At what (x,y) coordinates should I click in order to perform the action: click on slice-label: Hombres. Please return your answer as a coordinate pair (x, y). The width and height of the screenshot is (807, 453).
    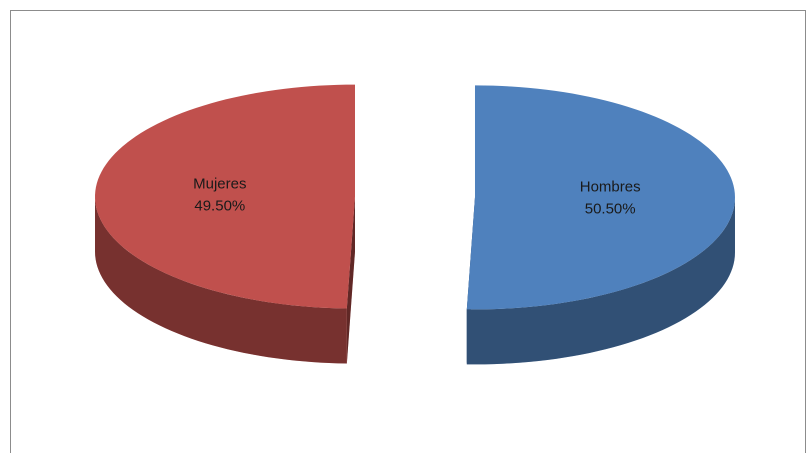
    Looking at the image, I should click on (610, 186).